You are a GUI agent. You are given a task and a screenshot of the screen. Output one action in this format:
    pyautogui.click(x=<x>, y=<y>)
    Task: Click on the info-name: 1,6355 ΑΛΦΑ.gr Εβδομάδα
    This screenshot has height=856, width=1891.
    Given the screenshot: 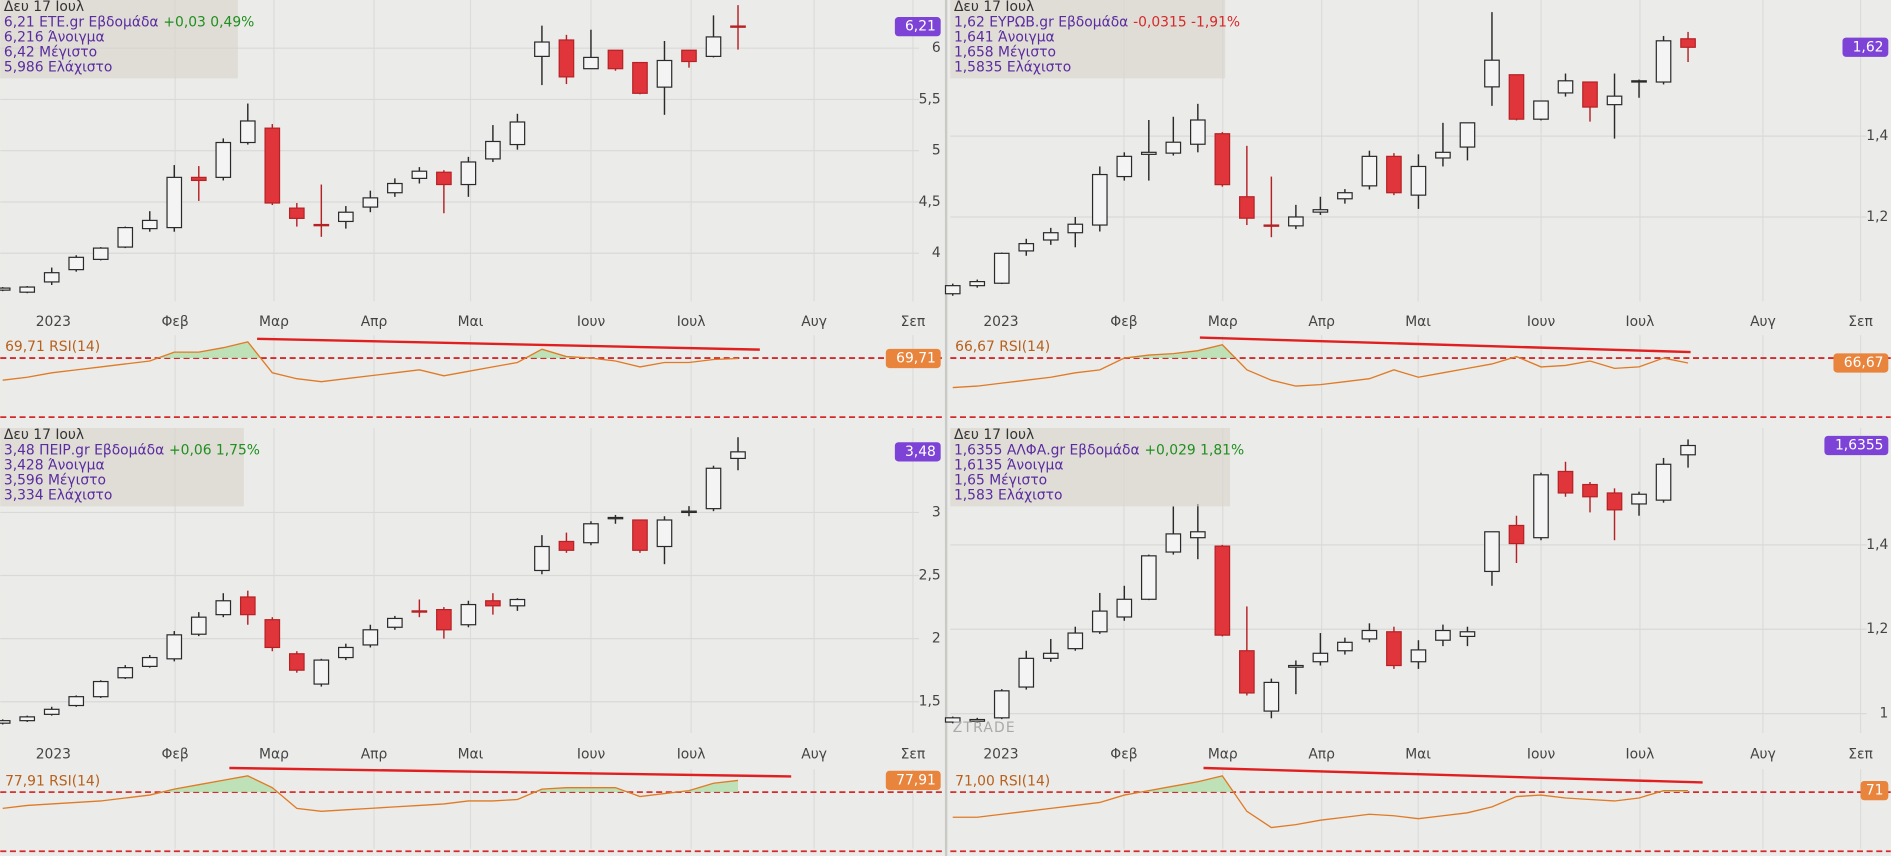 What is the action you would take?
    pyautogui.click(x=1047, y=450)
    